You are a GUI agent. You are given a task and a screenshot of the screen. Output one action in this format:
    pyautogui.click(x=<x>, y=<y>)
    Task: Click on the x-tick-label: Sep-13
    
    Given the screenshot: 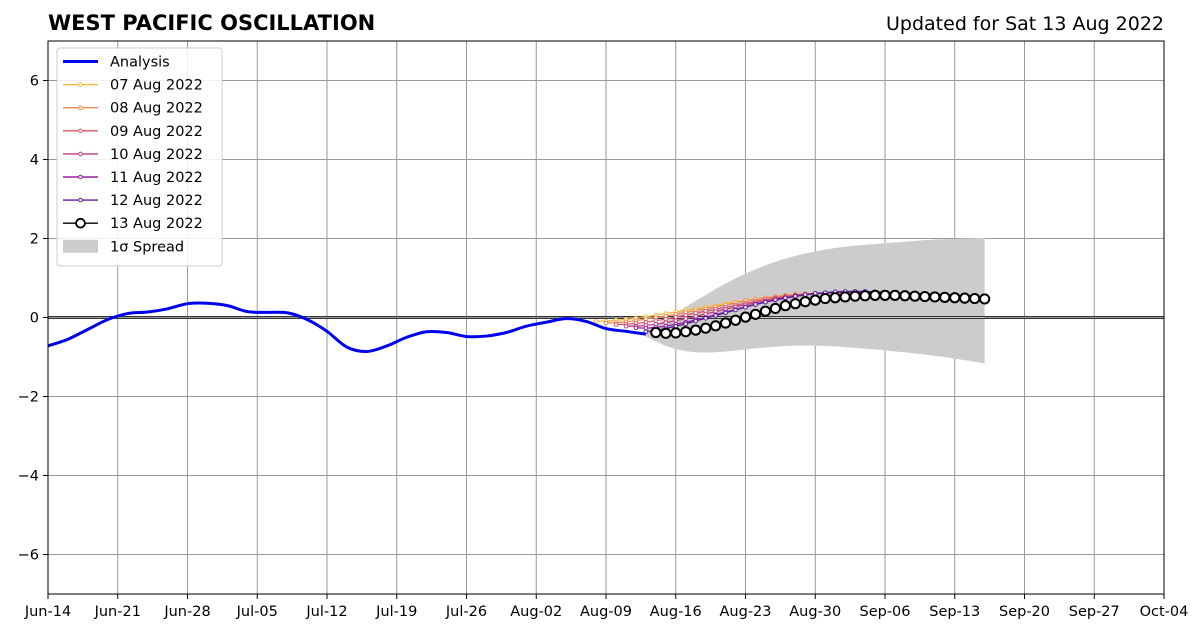 What is the action you would take?
    pyautogui.click(x=954, y=612)
    